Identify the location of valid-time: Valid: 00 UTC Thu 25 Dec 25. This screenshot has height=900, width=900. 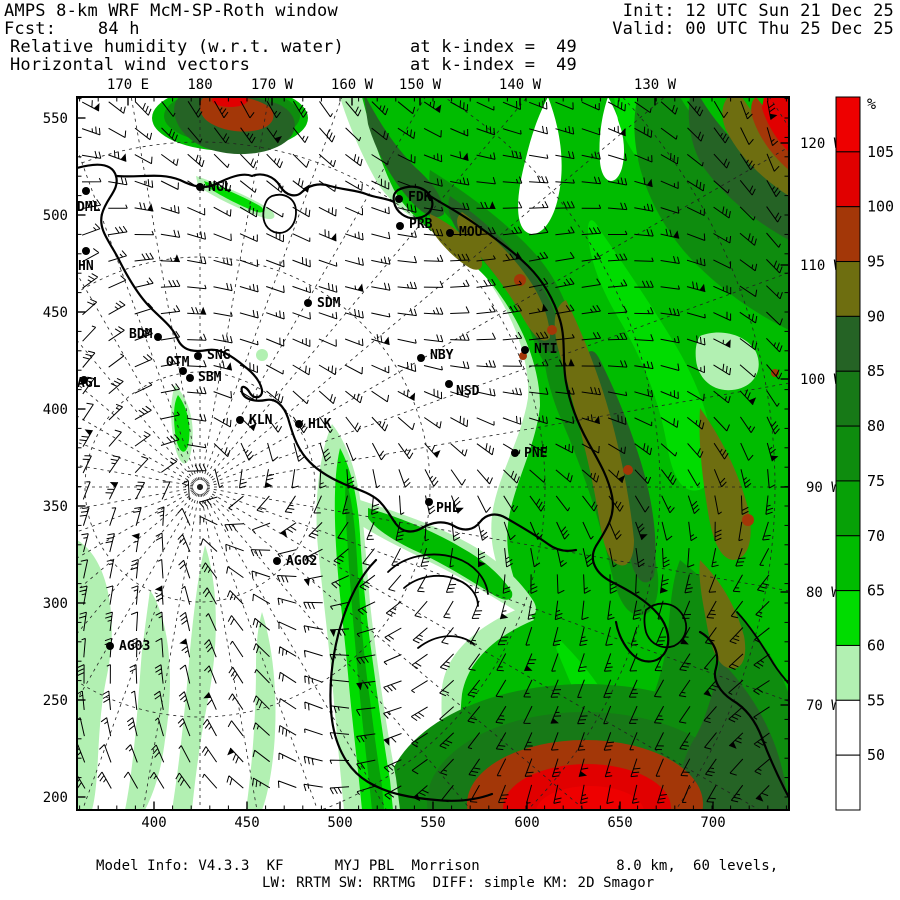
(753, 29).